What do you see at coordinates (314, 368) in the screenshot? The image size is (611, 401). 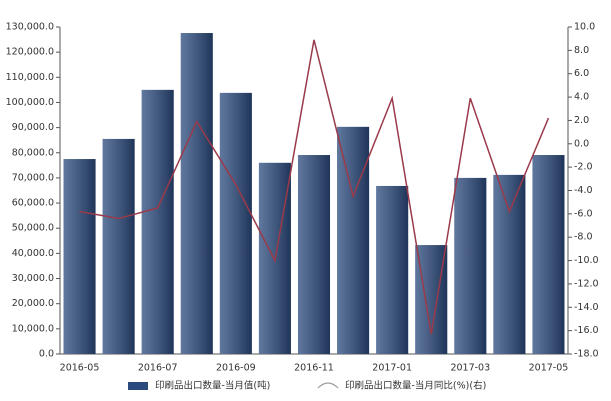 I see `x-tick-label: 2016-11` at bounding box center [314, 368].